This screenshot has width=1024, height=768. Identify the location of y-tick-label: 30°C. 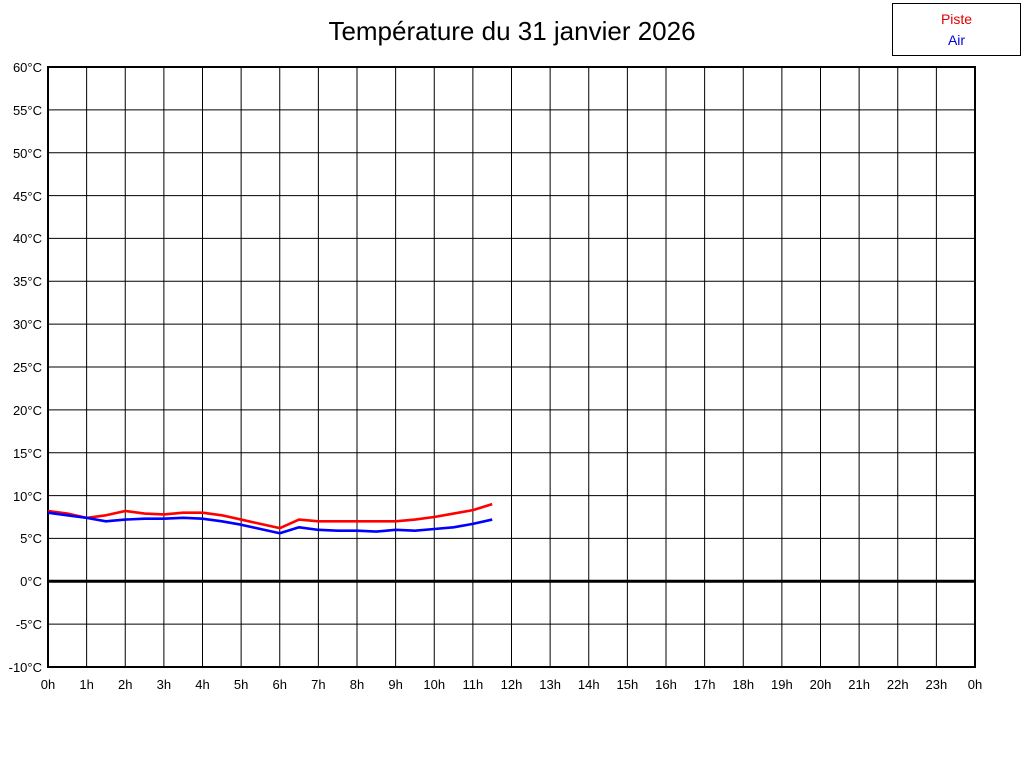
(27, 325).